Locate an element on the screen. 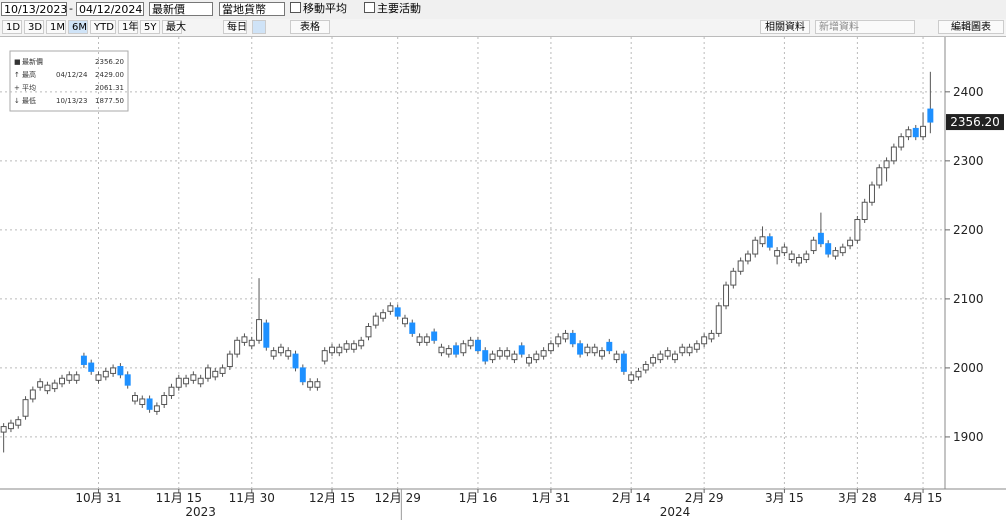 This screenshot has height=520, width=1006. events-label: 主要活動 is located at coordinates (399, 8).